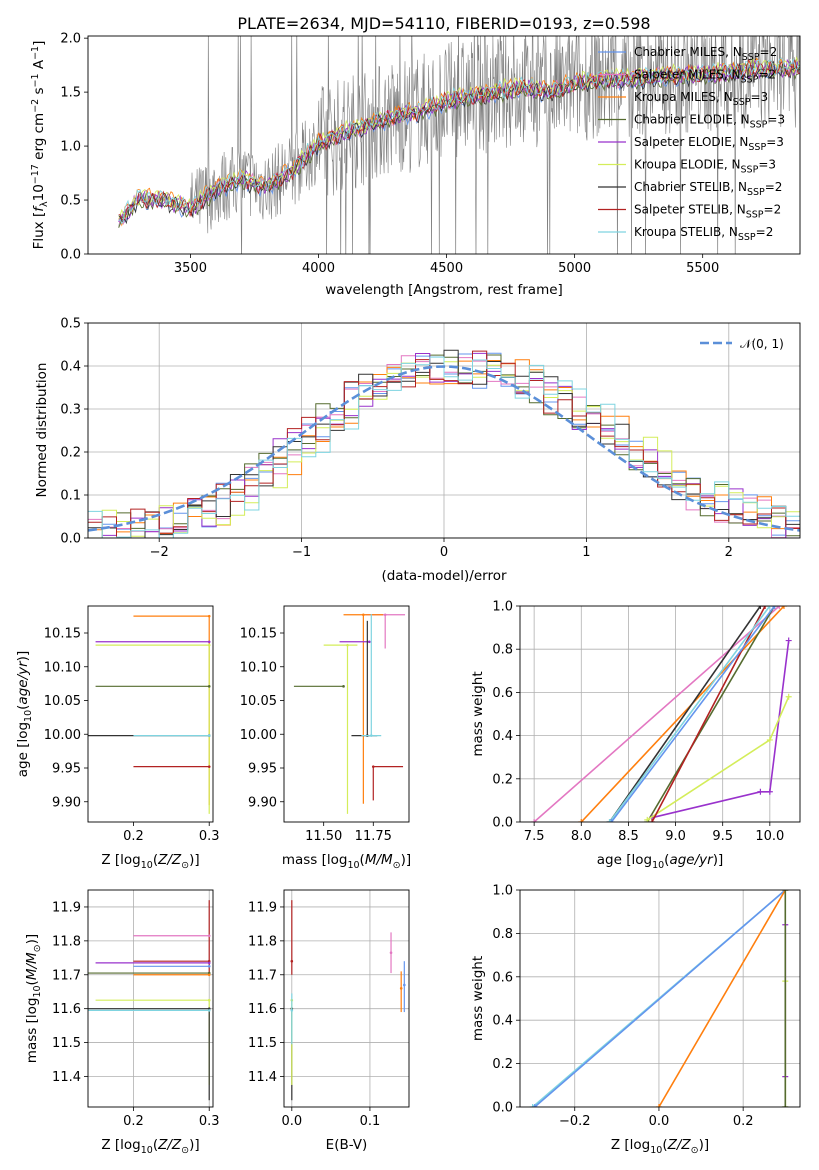 This screenshot has width=819, height=1170. I want to click on label-part: )], so click(194, 1145).